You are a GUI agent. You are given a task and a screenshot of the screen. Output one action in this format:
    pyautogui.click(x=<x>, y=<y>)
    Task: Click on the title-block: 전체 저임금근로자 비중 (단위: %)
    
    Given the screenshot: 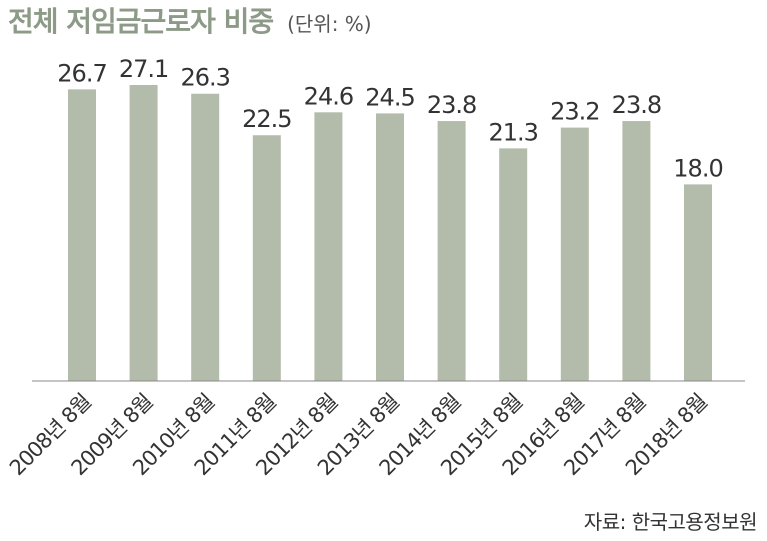 What is the action you would take?
    pyautogui.click(x=190, y=20)
    